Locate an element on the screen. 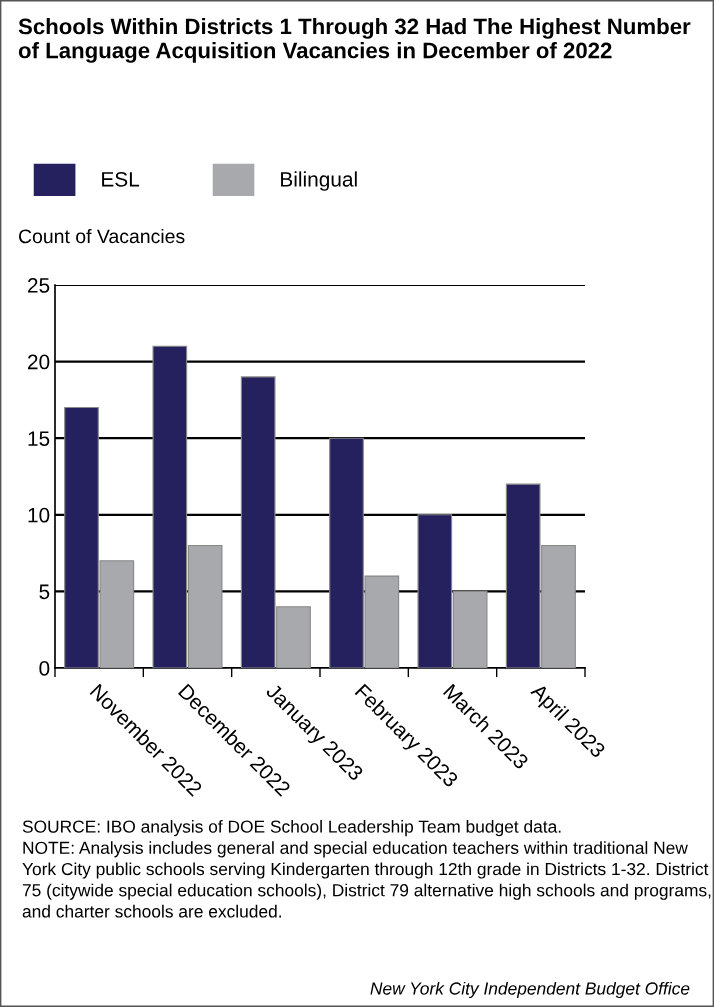 The image size is (714, 1007). source-note: SOURCE: IBO analysis of DOE School Leadership Team budget data. NOTE: Analysis includes general and special education teachers within traditional New York City public schools serving Kindergarten through 12th grade in Districts 1-32. District 75 (citywide special education schools), District 79 alternative high schools and programs, and charter schools are excluded. is located at coordinates (366, 869).